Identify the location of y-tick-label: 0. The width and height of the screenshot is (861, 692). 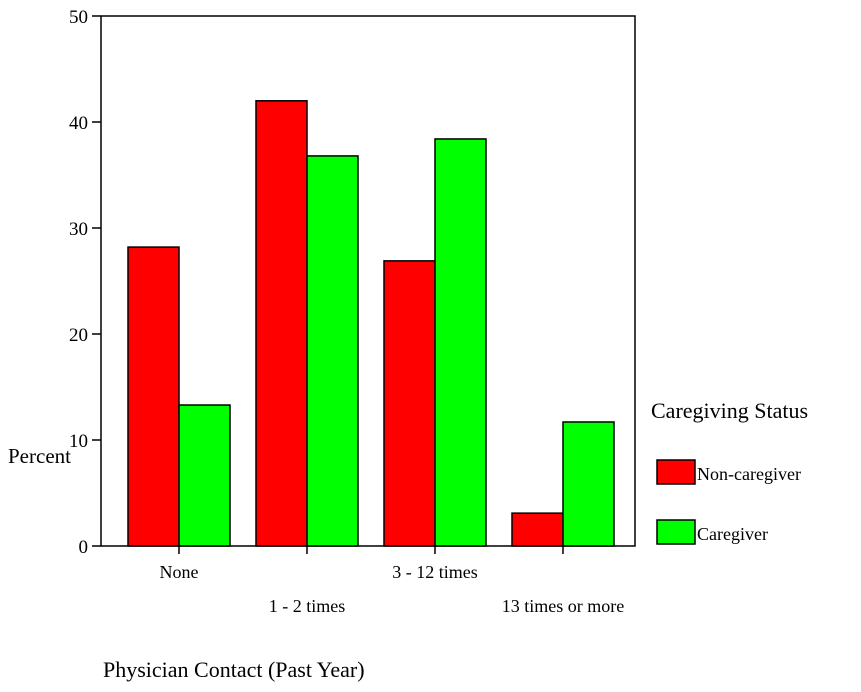
(84, 547).